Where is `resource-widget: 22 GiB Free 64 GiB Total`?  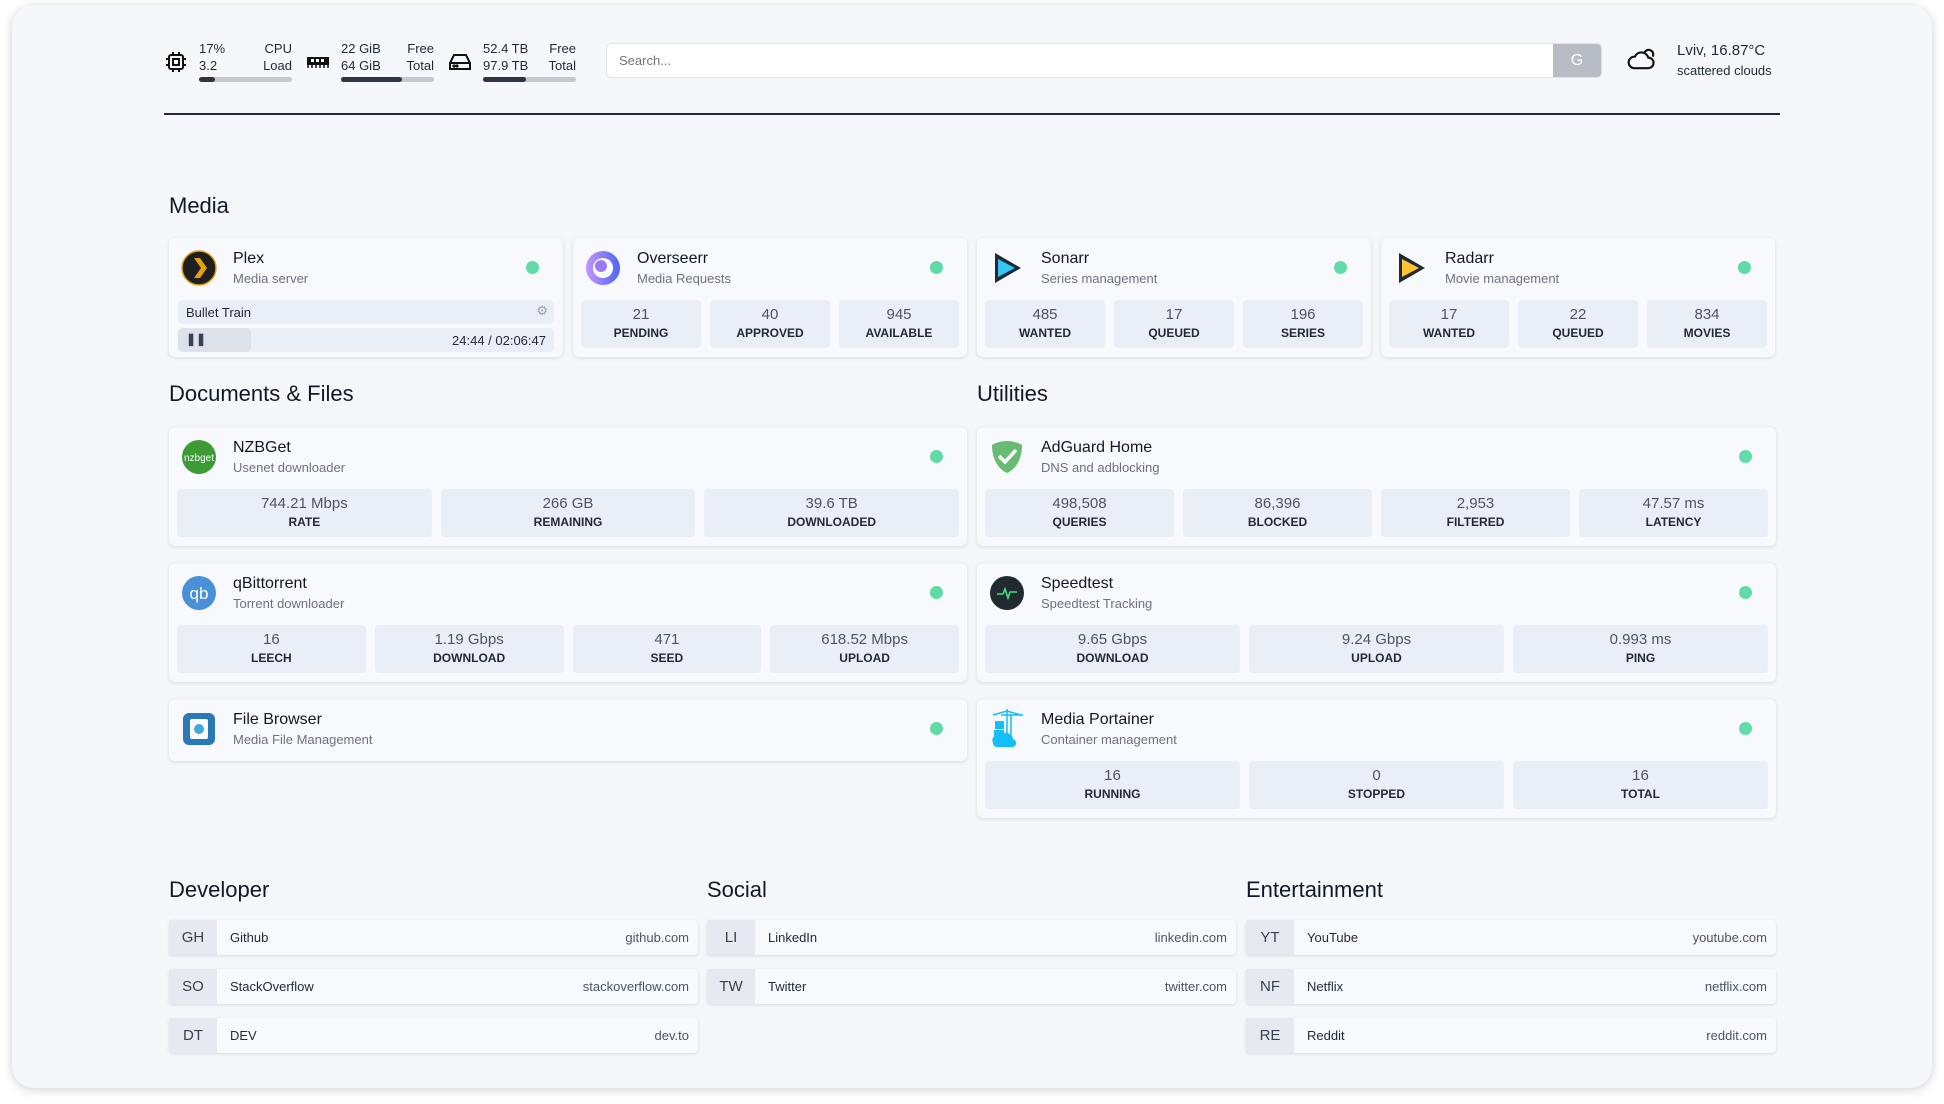
resource-widget: 22 GiB Free 64 GiB Total is located at coordinates (371, 62).